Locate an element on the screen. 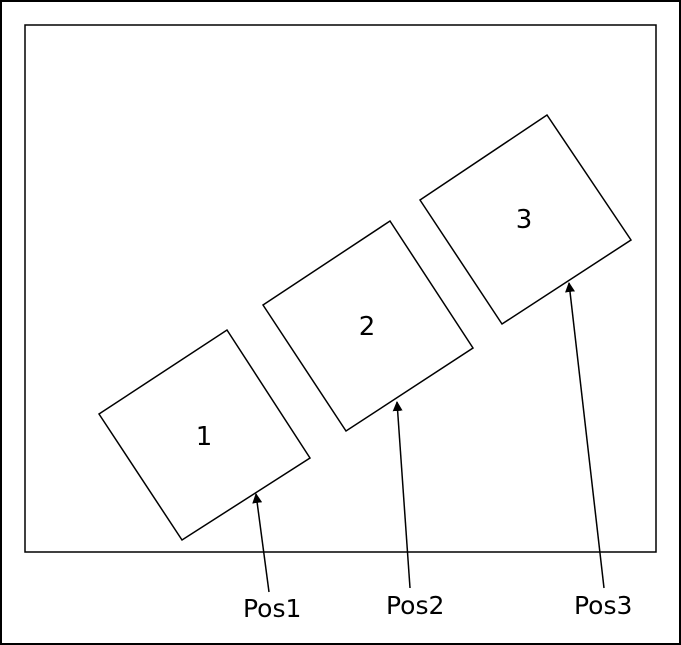 The height and width of the screenshot is (645, 681). pos1-label: Pos1 is located at coordinates (272, 608).